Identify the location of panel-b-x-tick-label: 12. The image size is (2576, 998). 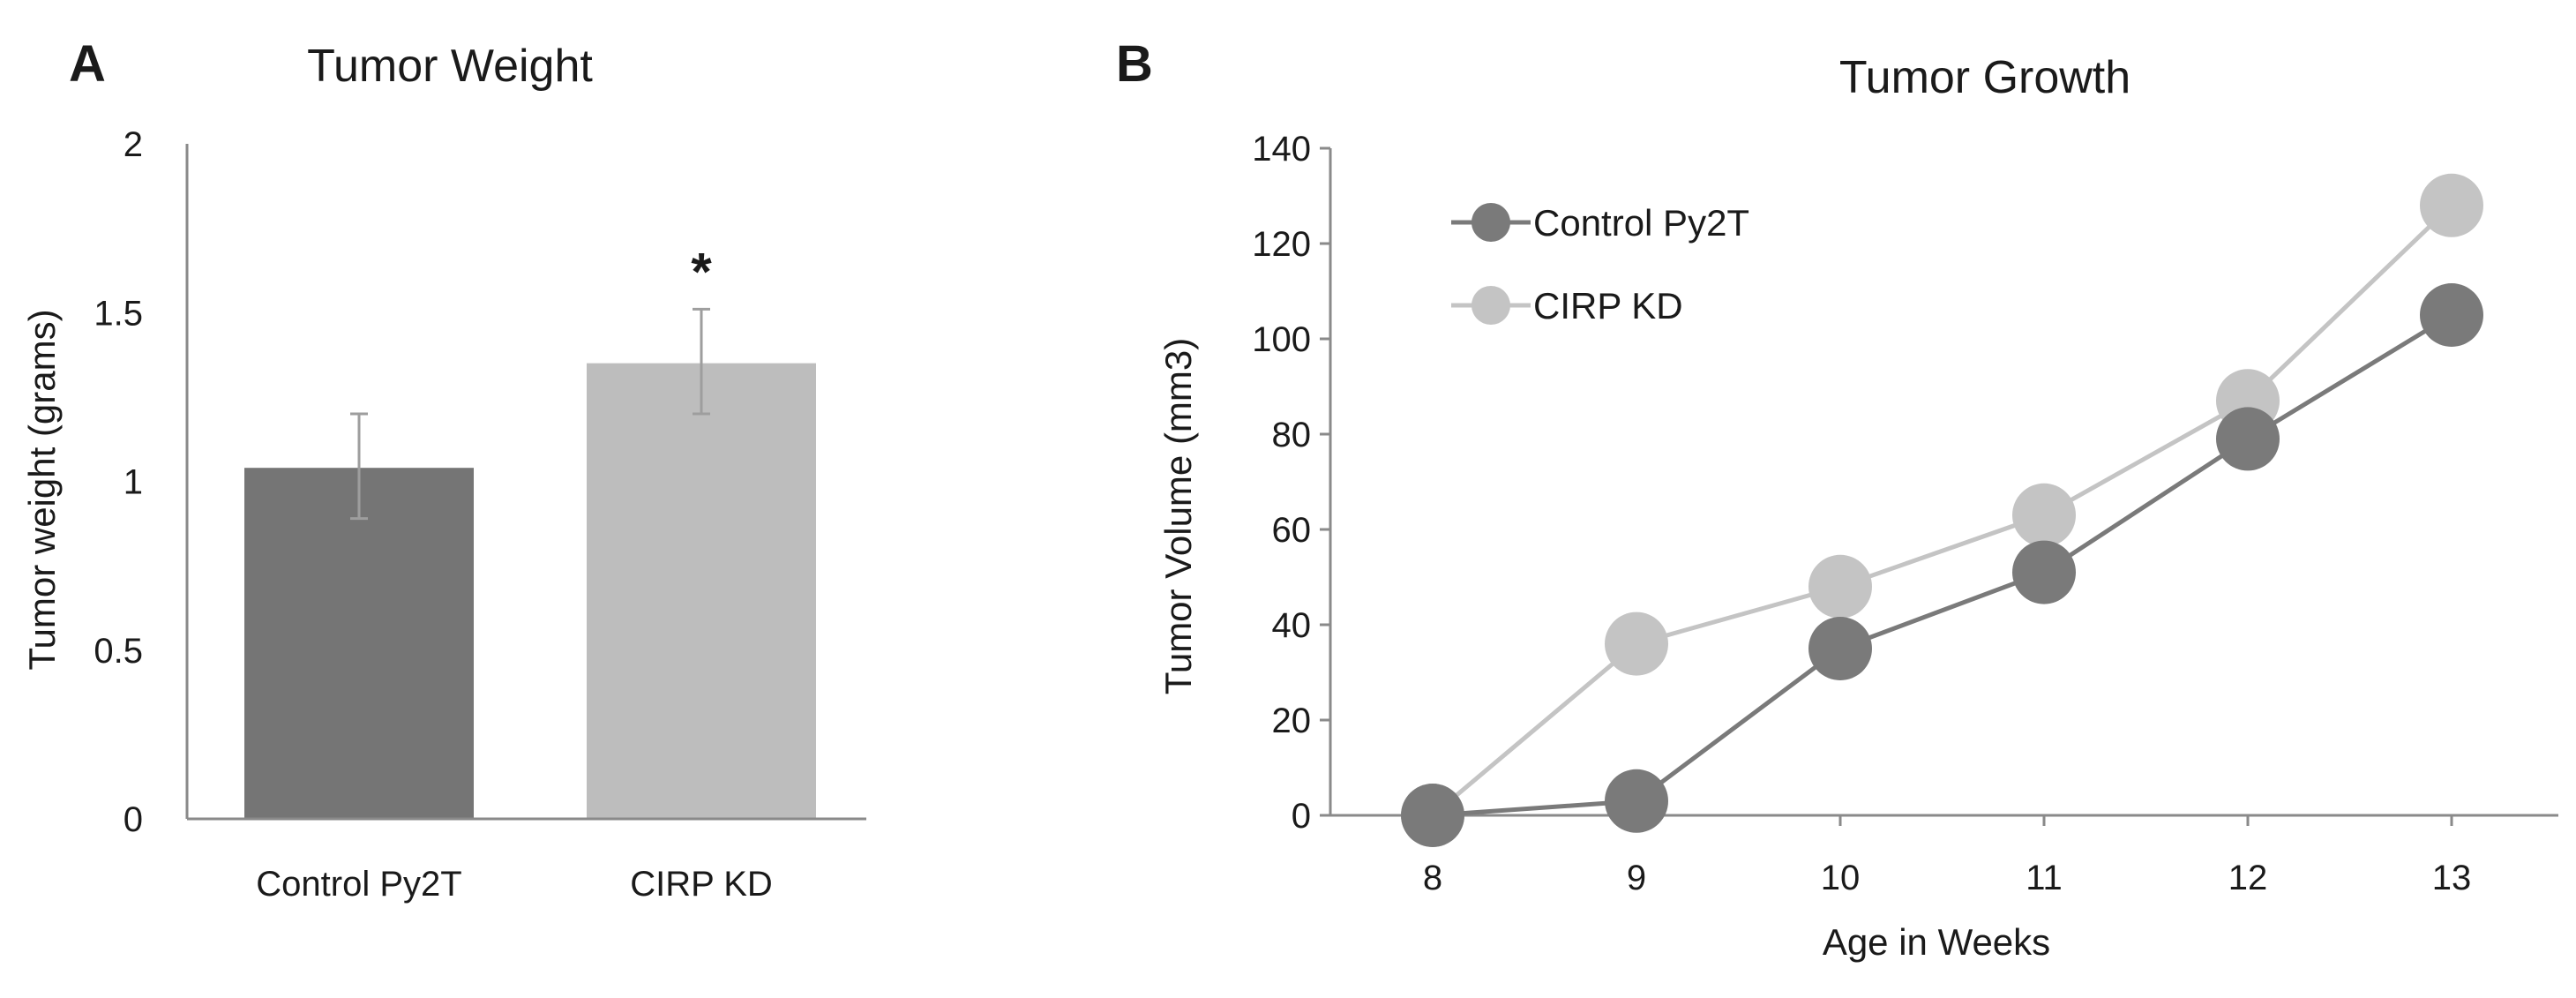
(2248, 878).